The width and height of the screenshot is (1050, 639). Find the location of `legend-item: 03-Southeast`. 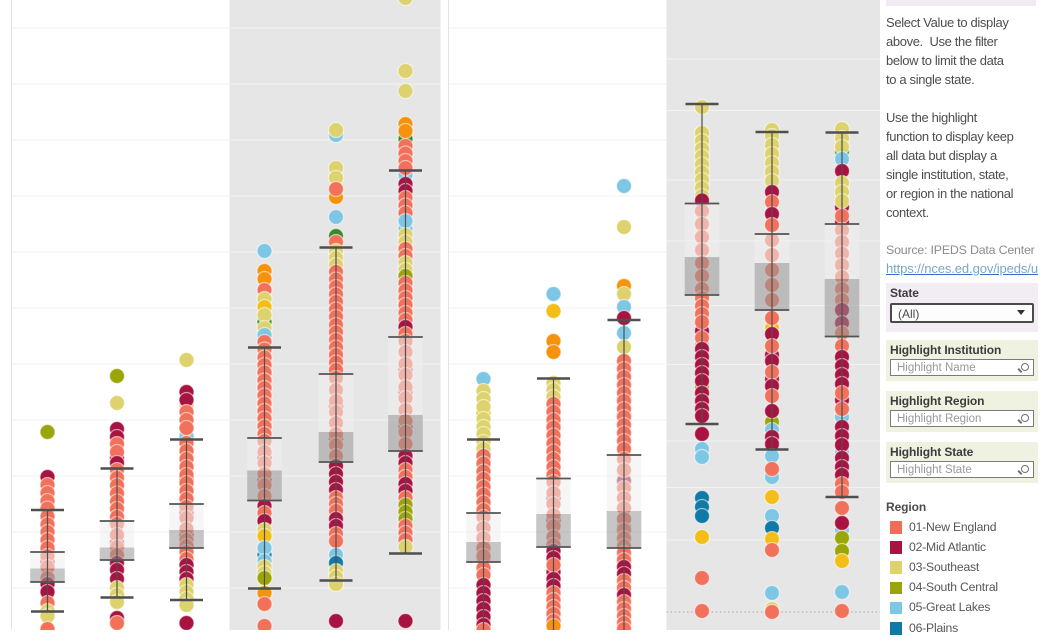

legend-item: 03-Southeast is located at coordinates (966, 568).